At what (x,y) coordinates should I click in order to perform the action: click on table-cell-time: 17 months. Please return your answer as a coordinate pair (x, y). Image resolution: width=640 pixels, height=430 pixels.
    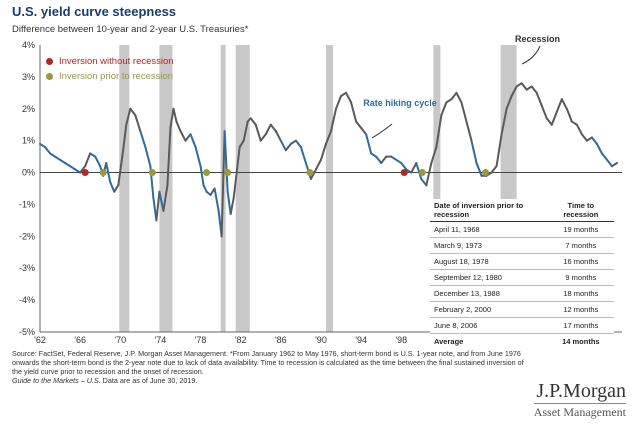
    Looking at the image, I should click on (580, 325).